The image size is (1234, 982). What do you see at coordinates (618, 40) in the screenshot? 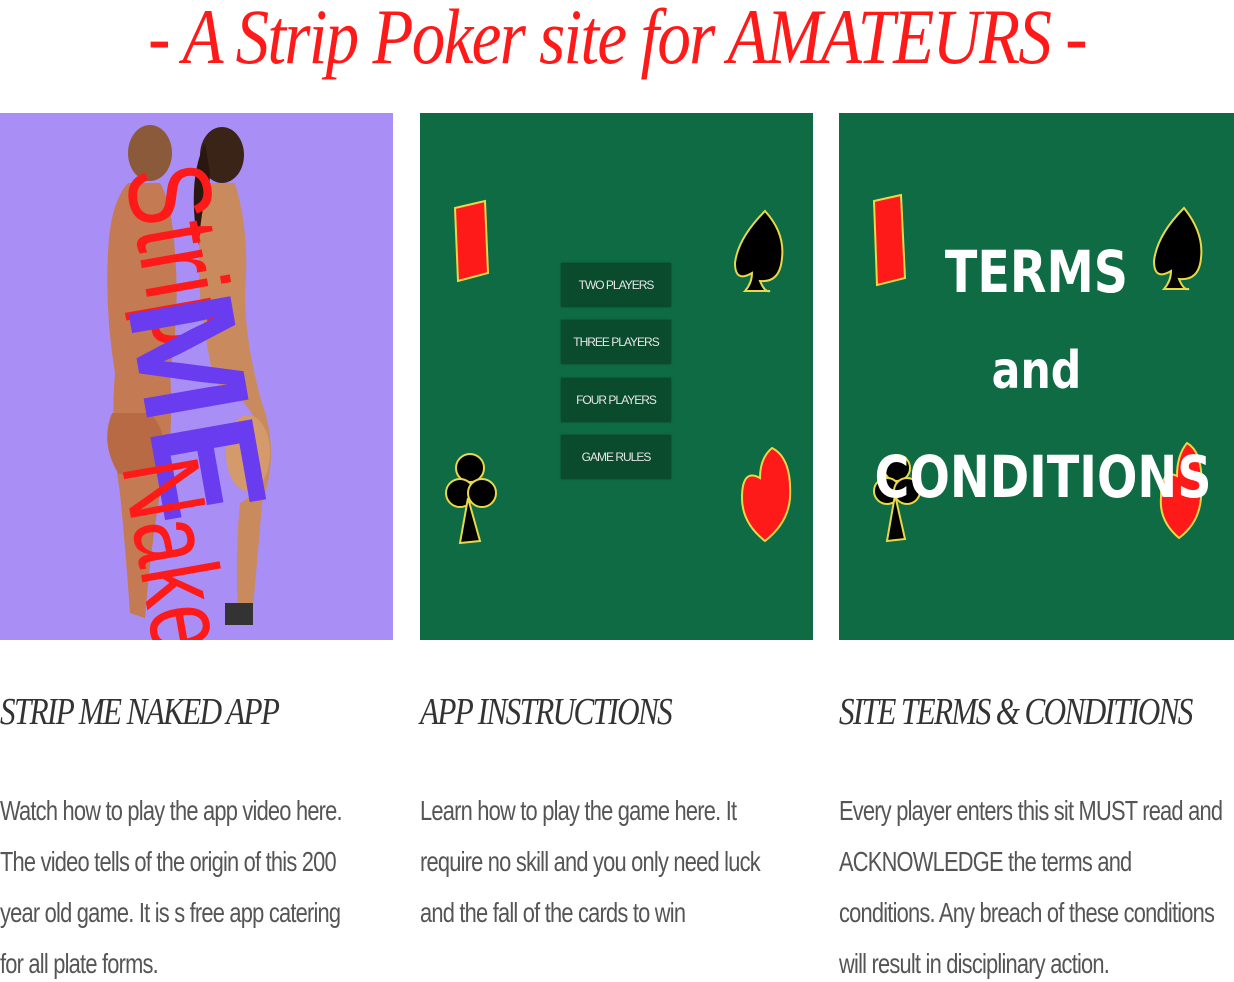
I see `site-headline: - A Strip Poker site for AMATEURS -` at bounding box center [618, 40].